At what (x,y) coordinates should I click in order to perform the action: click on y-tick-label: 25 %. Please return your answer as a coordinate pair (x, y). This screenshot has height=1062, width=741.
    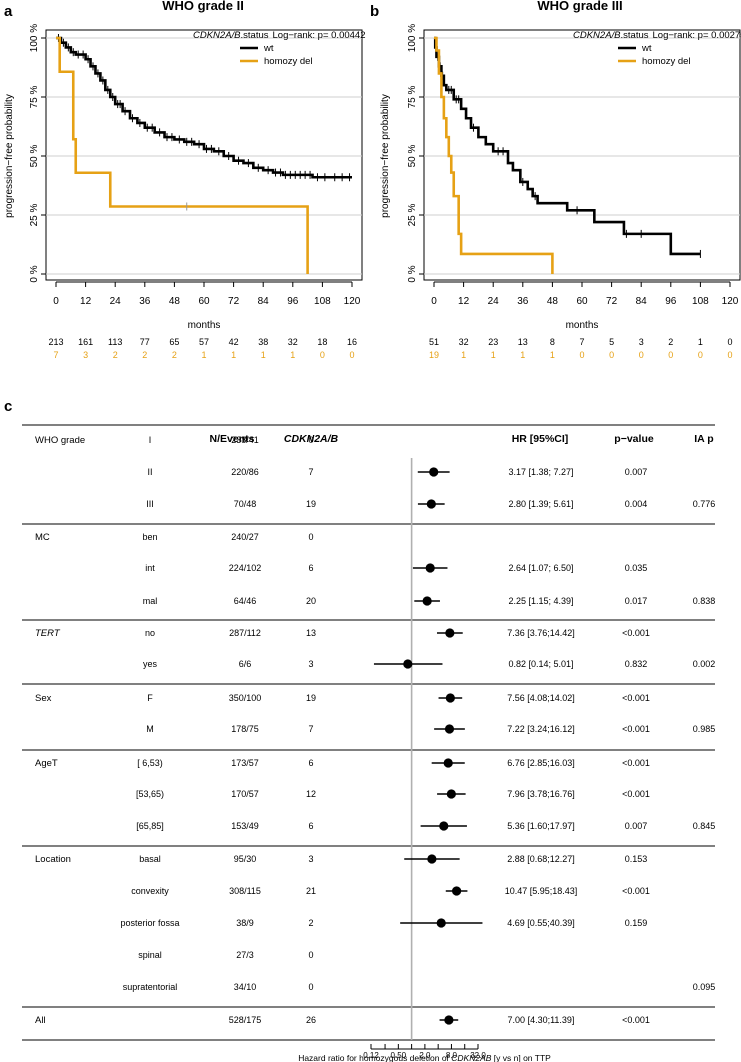
    Looking at the image, I should click on (412, 214).